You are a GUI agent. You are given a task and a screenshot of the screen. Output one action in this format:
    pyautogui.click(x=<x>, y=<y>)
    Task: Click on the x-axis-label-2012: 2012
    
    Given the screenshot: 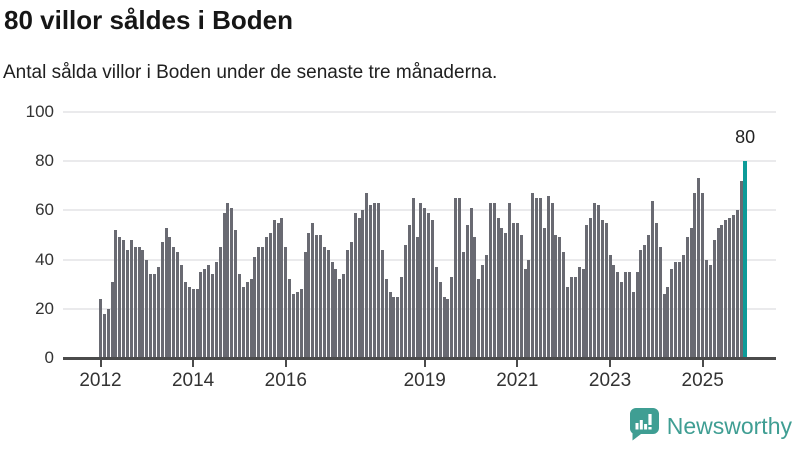 What is the action you would take?
    pyautogui.click(x=100, y=380)
    